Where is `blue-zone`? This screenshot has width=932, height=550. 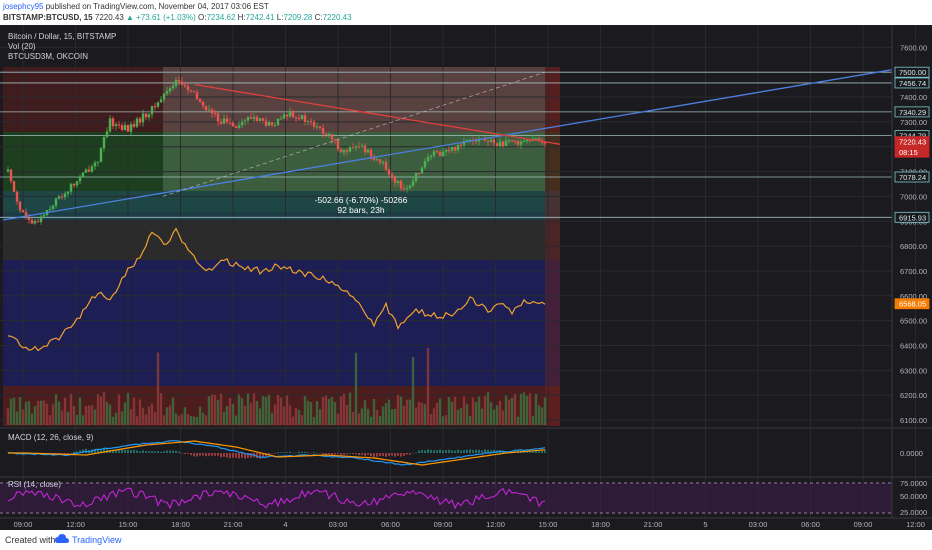
blue-zone is located at coordinates (281, 323).